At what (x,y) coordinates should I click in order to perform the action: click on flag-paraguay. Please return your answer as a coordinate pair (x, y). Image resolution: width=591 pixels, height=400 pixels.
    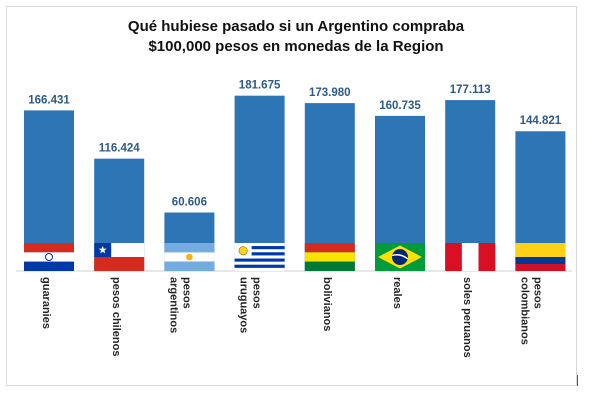
    Looking at the image, I should click on (49, 257).